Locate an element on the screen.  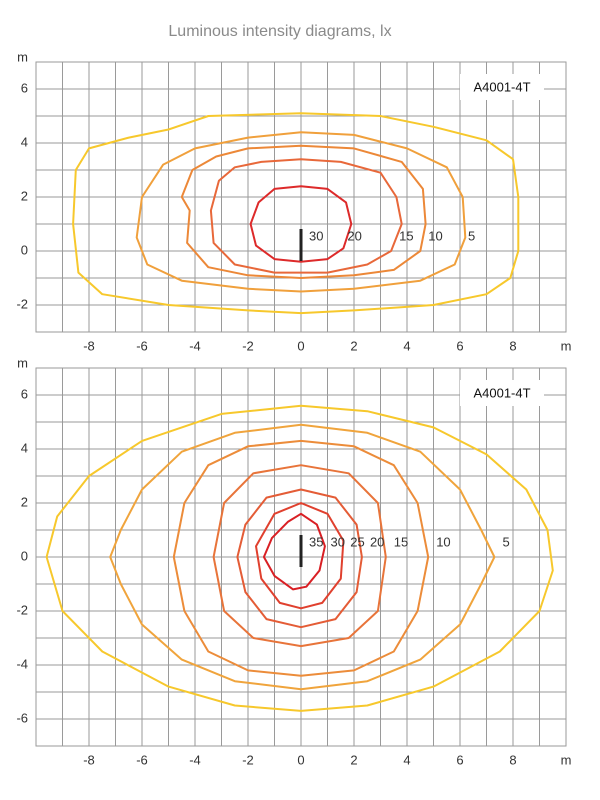
page-title: Luminous intensity diagrams, lx is located at coordinates (279, 31).